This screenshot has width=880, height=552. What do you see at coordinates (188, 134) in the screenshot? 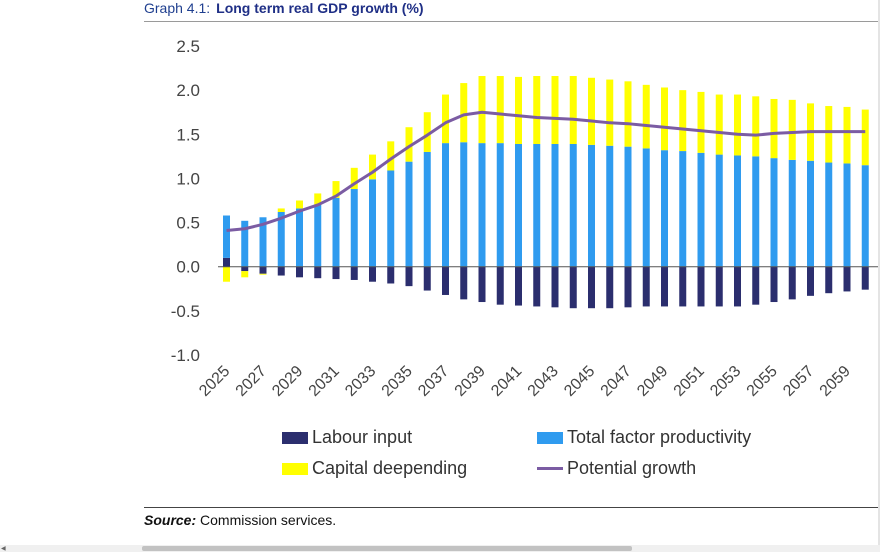
I see `y-tick-label: 1.5` at bounding box center [188, 134].